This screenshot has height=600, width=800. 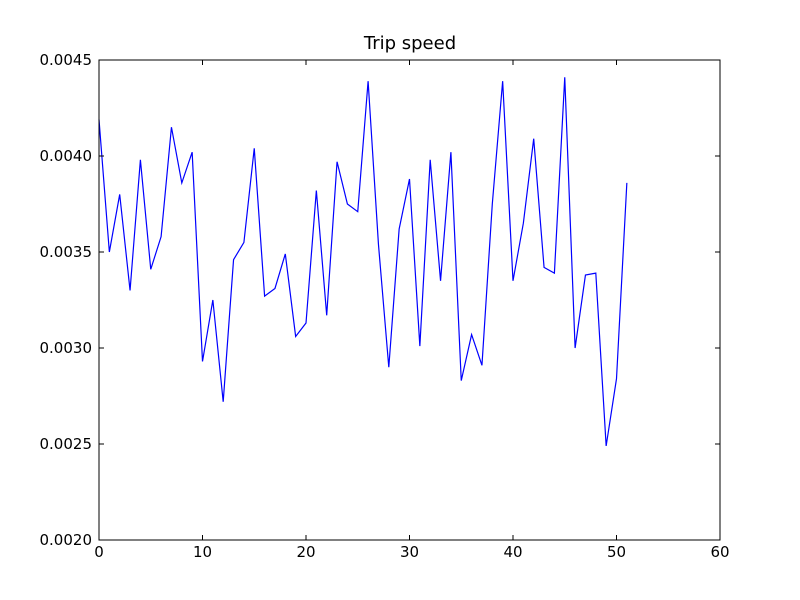 What do you see at coordinates (305, 552) in the screenshot?
I see `x-tick-label: 20` at bounding box center [305, 552].